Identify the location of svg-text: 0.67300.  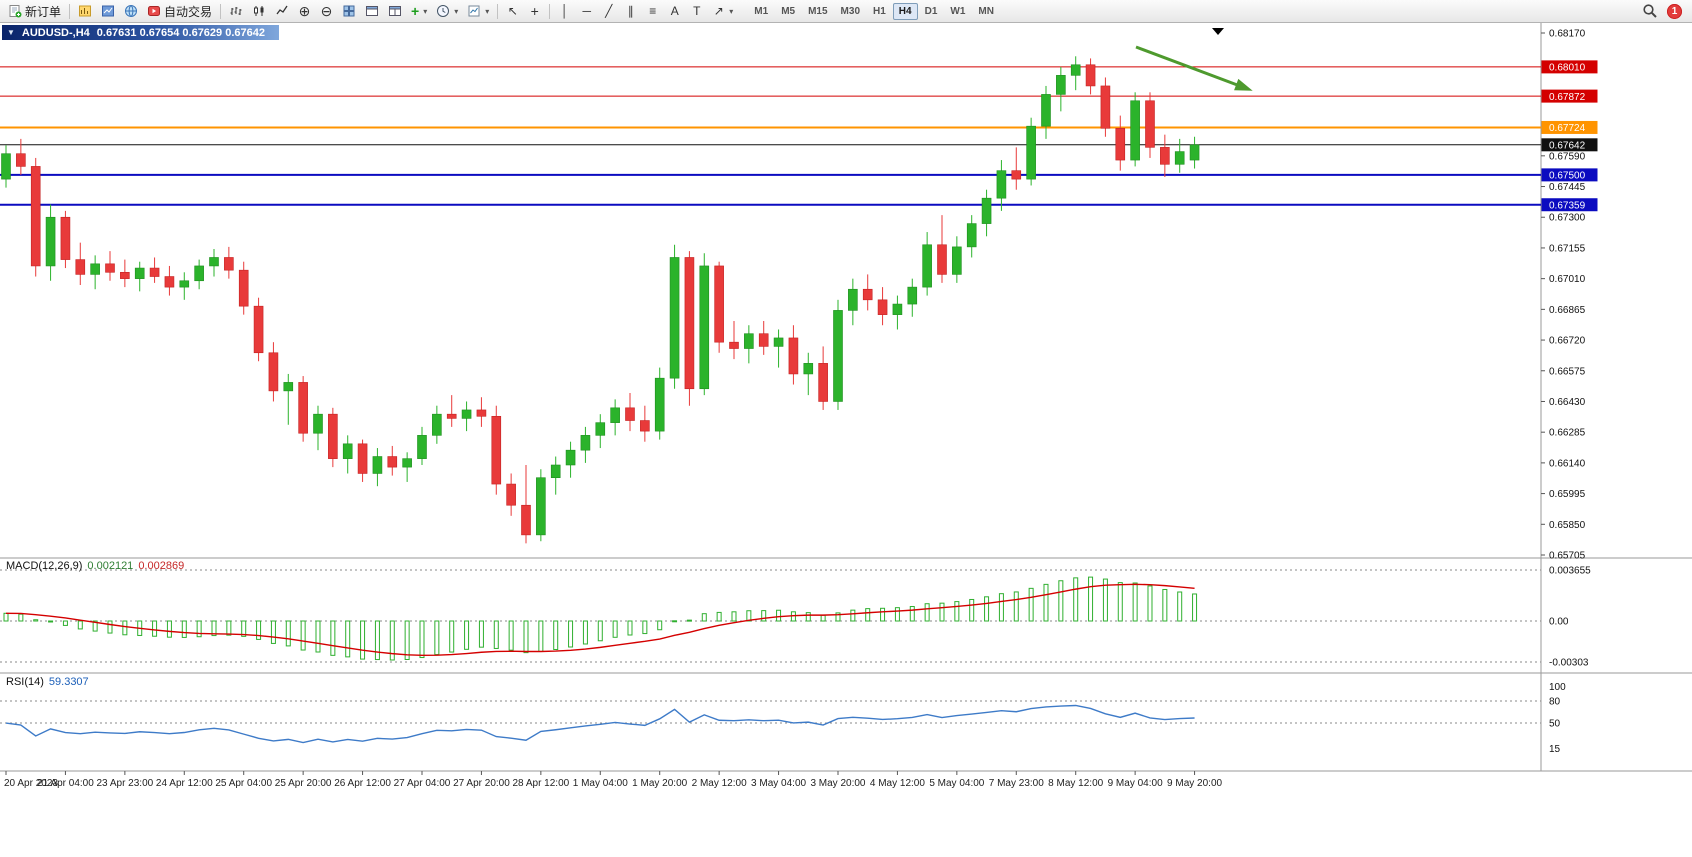
(1567, 218).